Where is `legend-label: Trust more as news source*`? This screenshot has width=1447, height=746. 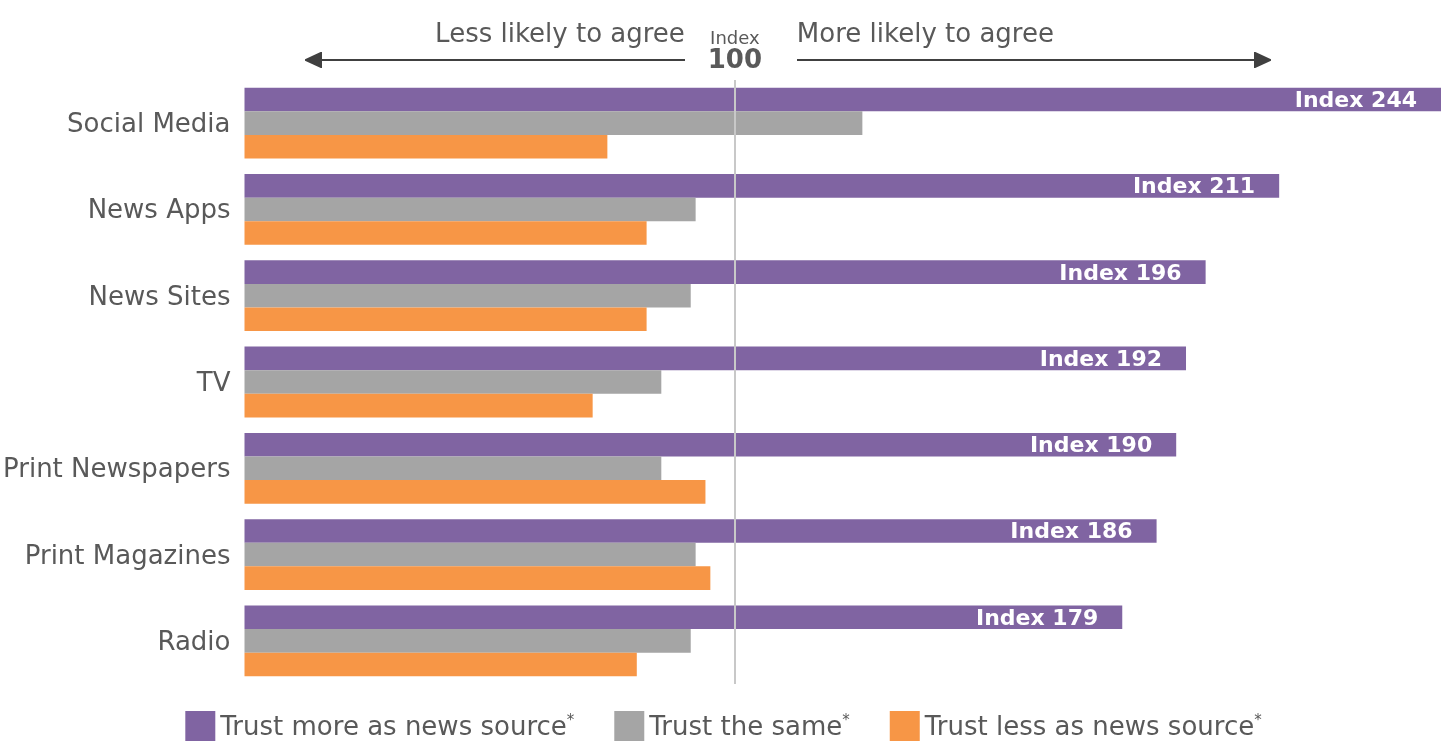 legend-label: Trust more as news source* is located at coordinates (397, 726).